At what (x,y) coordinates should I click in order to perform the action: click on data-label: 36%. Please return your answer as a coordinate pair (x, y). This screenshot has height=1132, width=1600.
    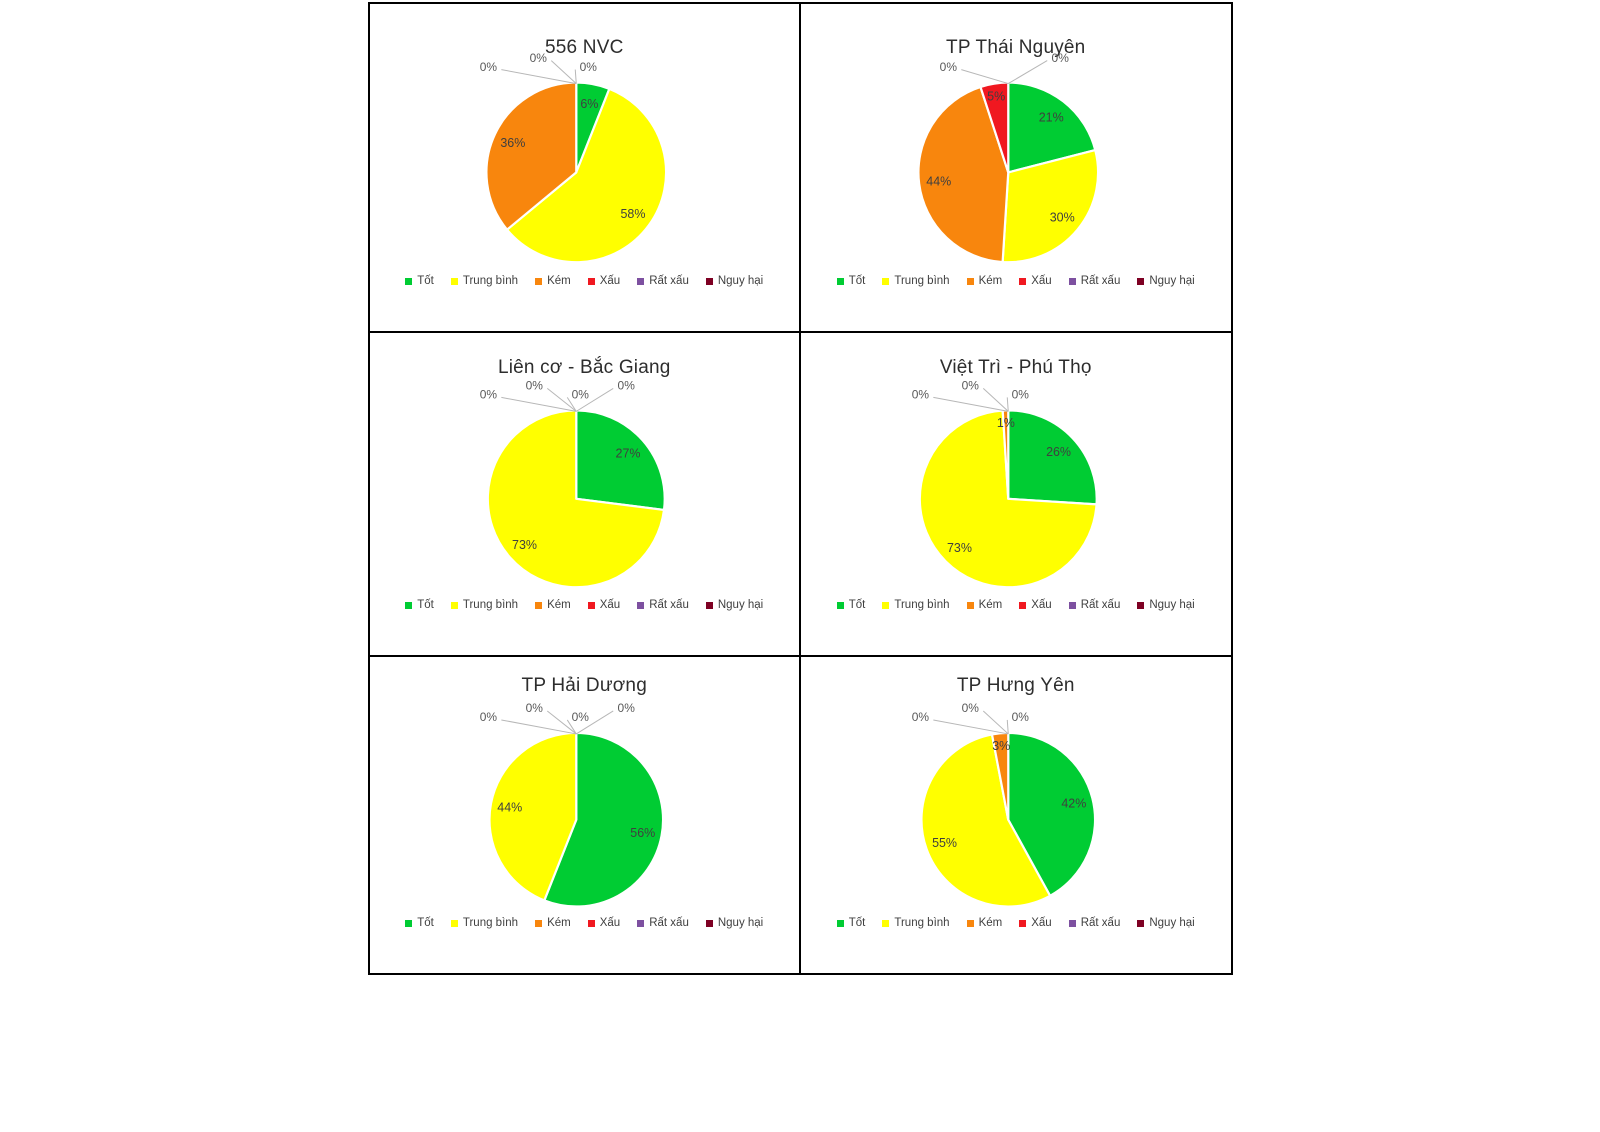
    Looking at the image, I should click on (512, 143).